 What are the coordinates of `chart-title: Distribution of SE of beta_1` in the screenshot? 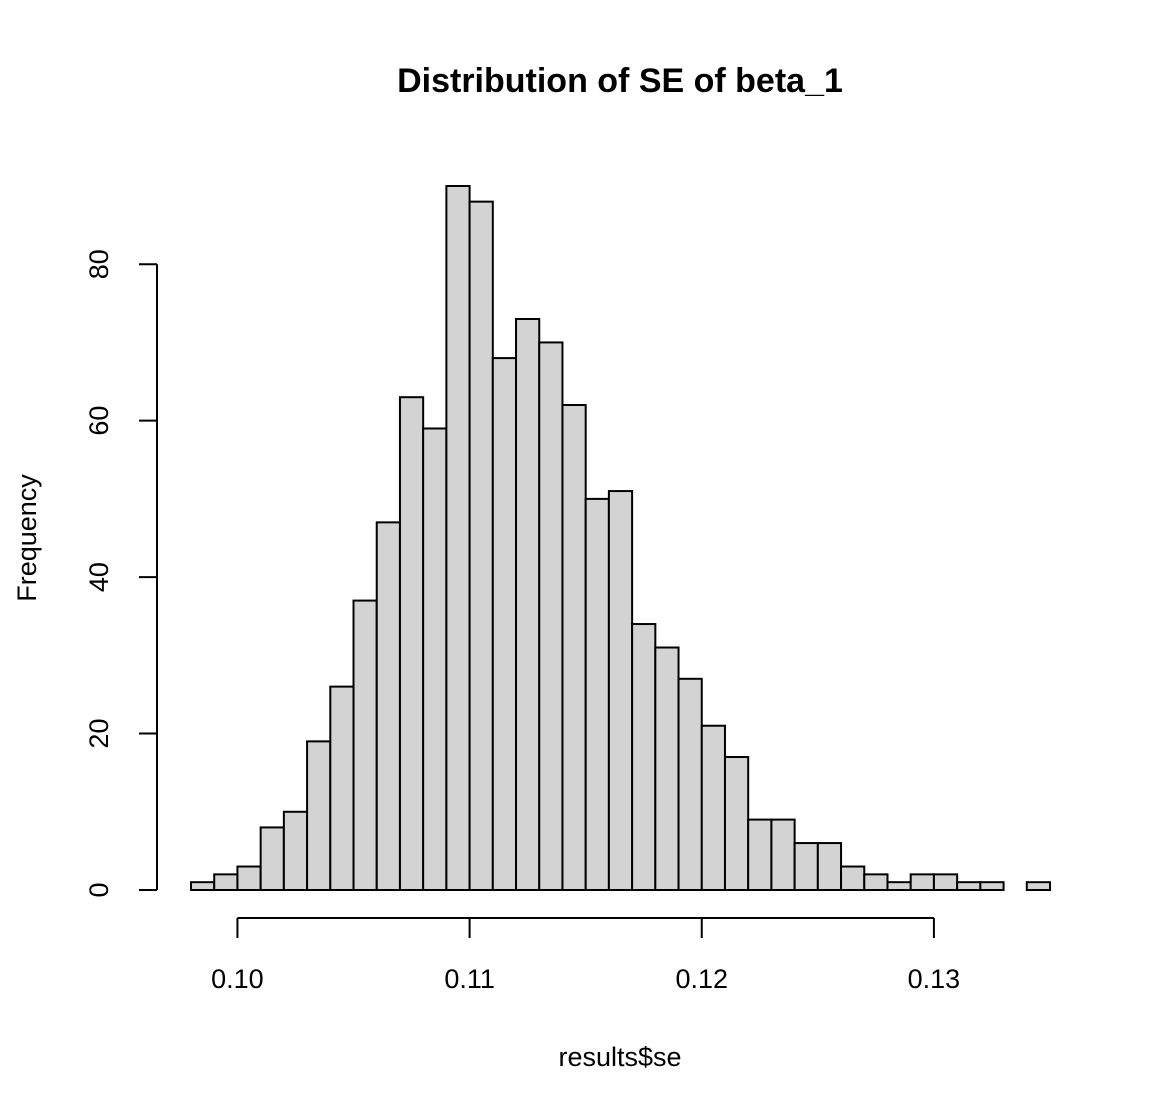 It's located at (620, 81).